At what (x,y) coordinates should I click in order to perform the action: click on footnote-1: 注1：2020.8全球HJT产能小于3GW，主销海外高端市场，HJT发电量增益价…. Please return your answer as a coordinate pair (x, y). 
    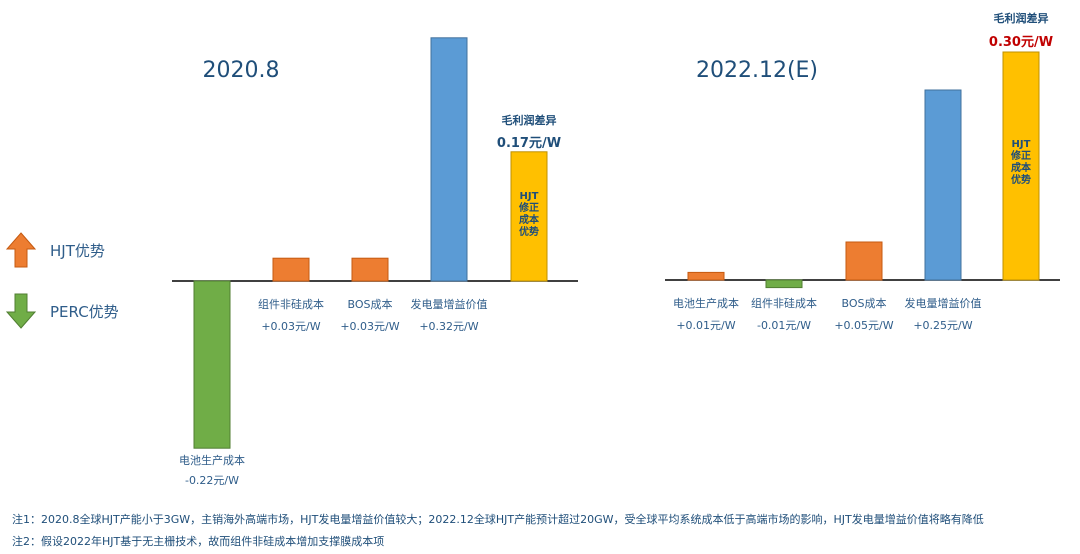
    Looking at the image, I should click on (498, 519).